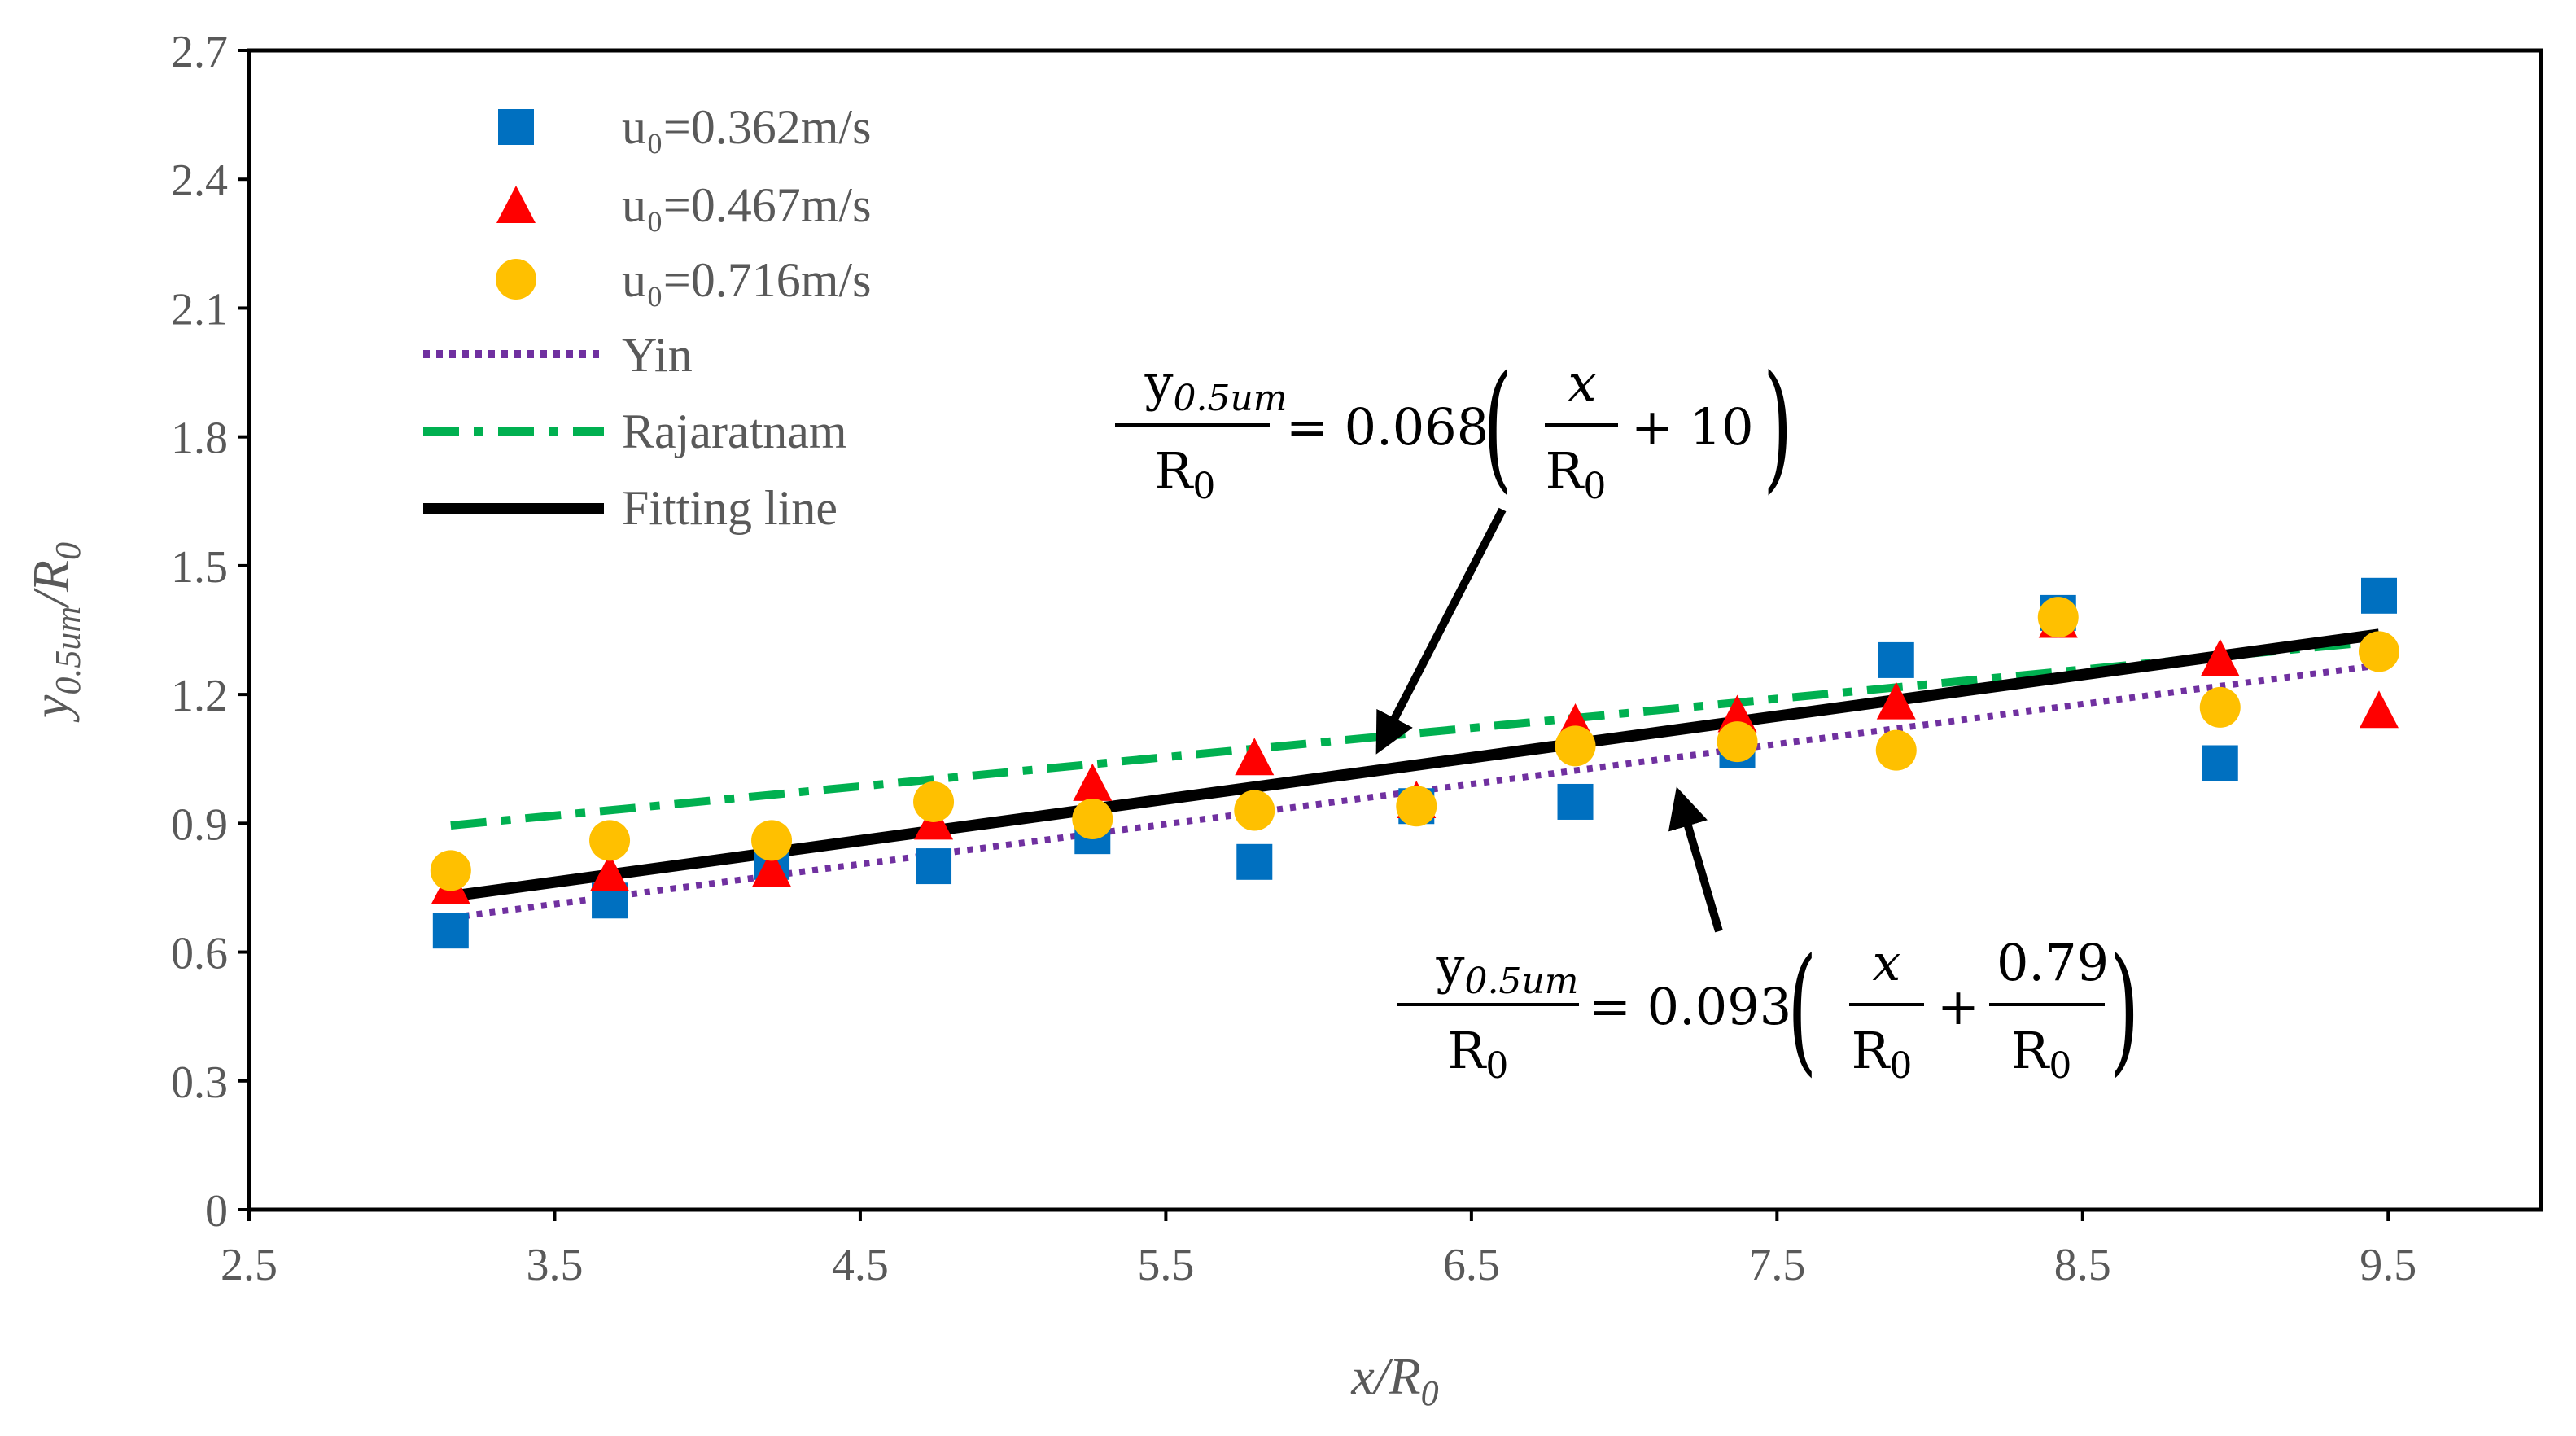 Image resolution: width=2576 pixels, height=1436 pixels. I want to click on y-tick-label: 0, so click(216, 1211).